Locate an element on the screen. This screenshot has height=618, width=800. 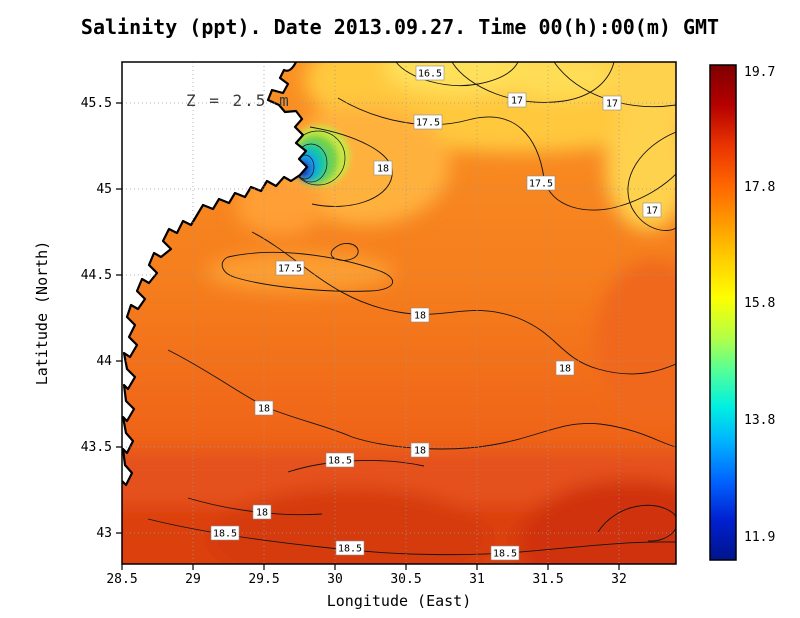
colorbar-tick-label: 11.9 is located at coordinates (759, 537).